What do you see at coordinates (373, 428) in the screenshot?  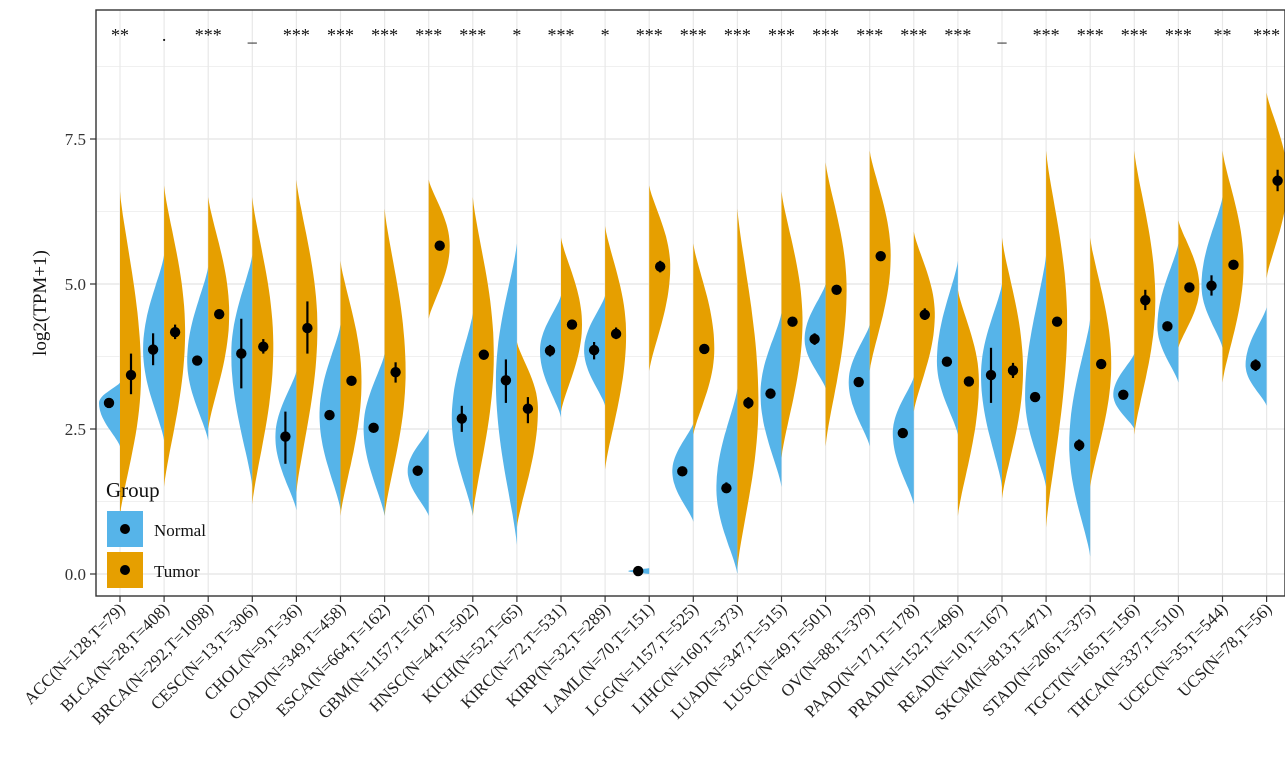 I see `point-normal-esca` at bounding box center [373, 428].